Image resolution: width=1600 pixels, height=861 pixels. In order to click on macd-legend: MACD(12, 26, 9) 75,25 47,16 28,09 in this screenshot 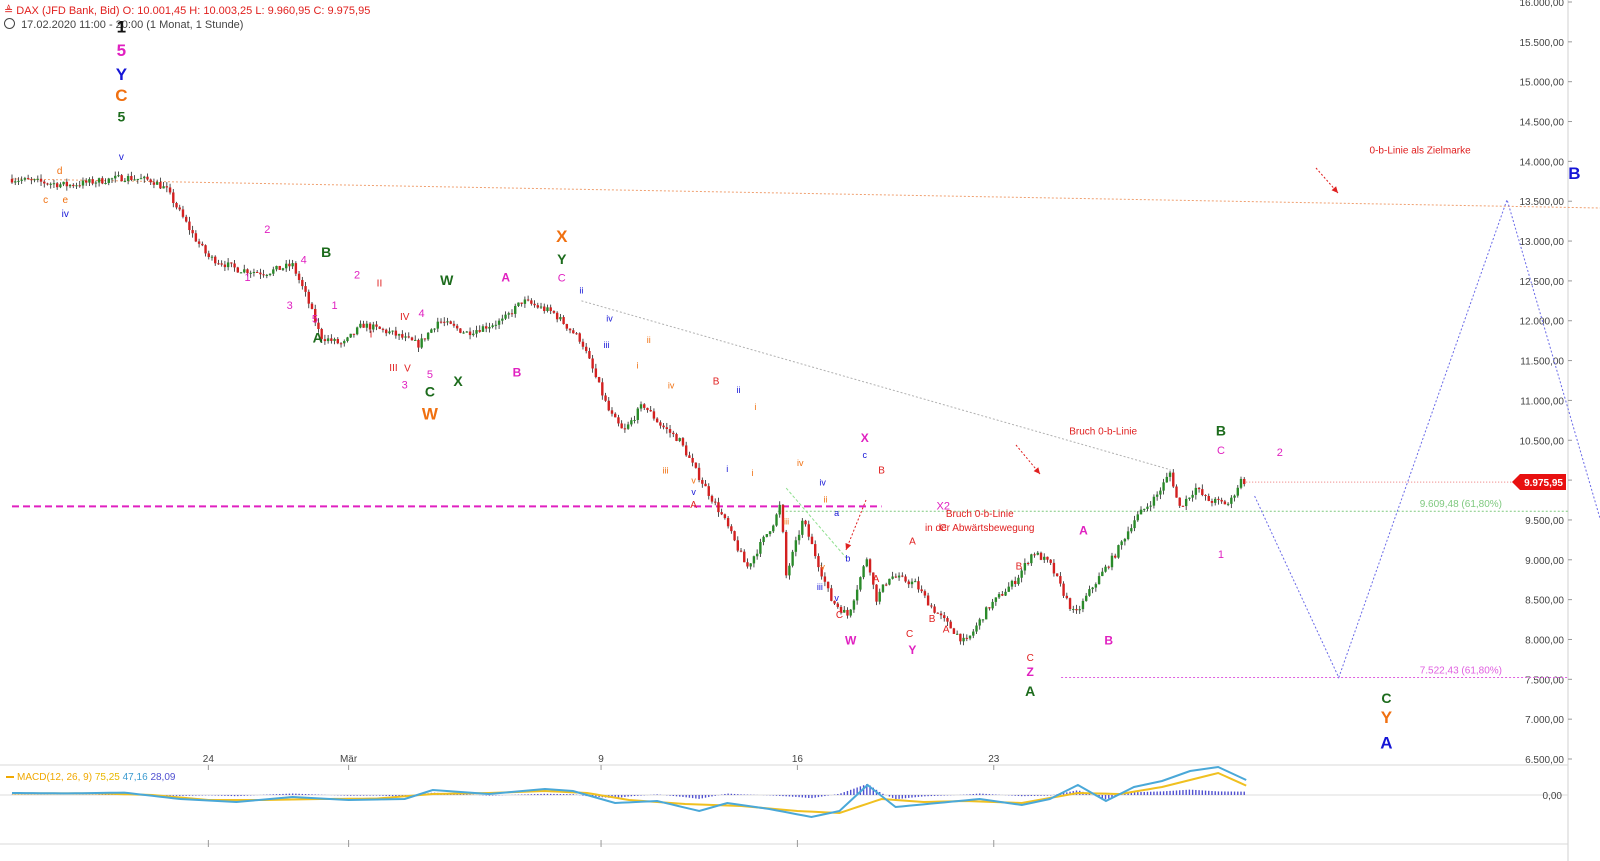, I will do `click(90, 777)`.